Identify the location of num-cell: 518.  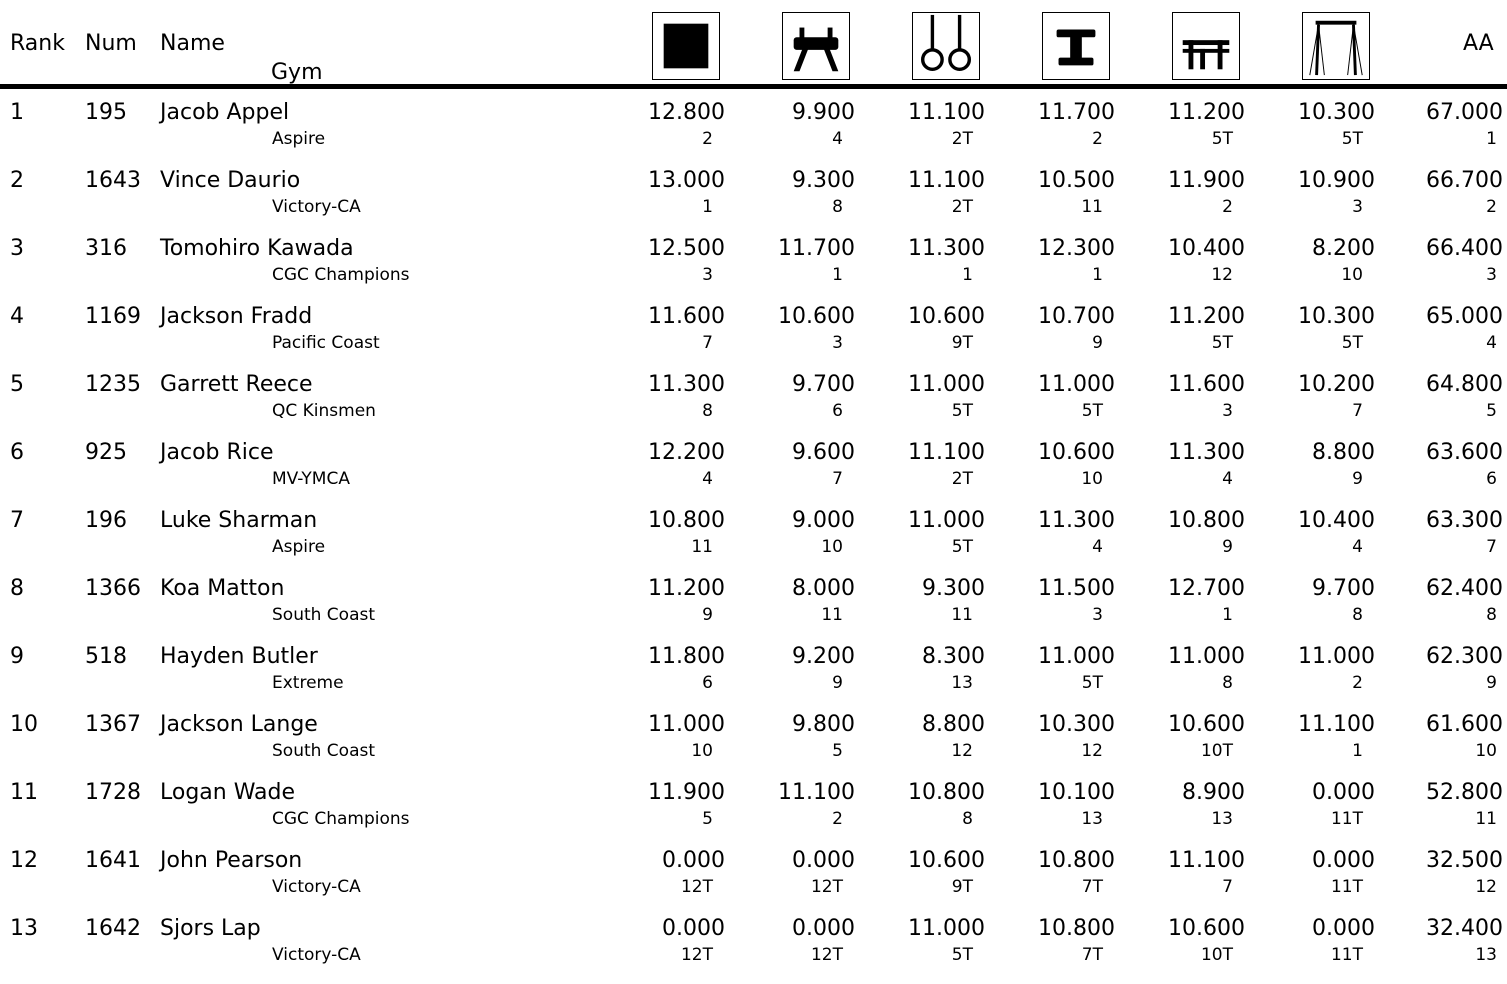
(106, 656).